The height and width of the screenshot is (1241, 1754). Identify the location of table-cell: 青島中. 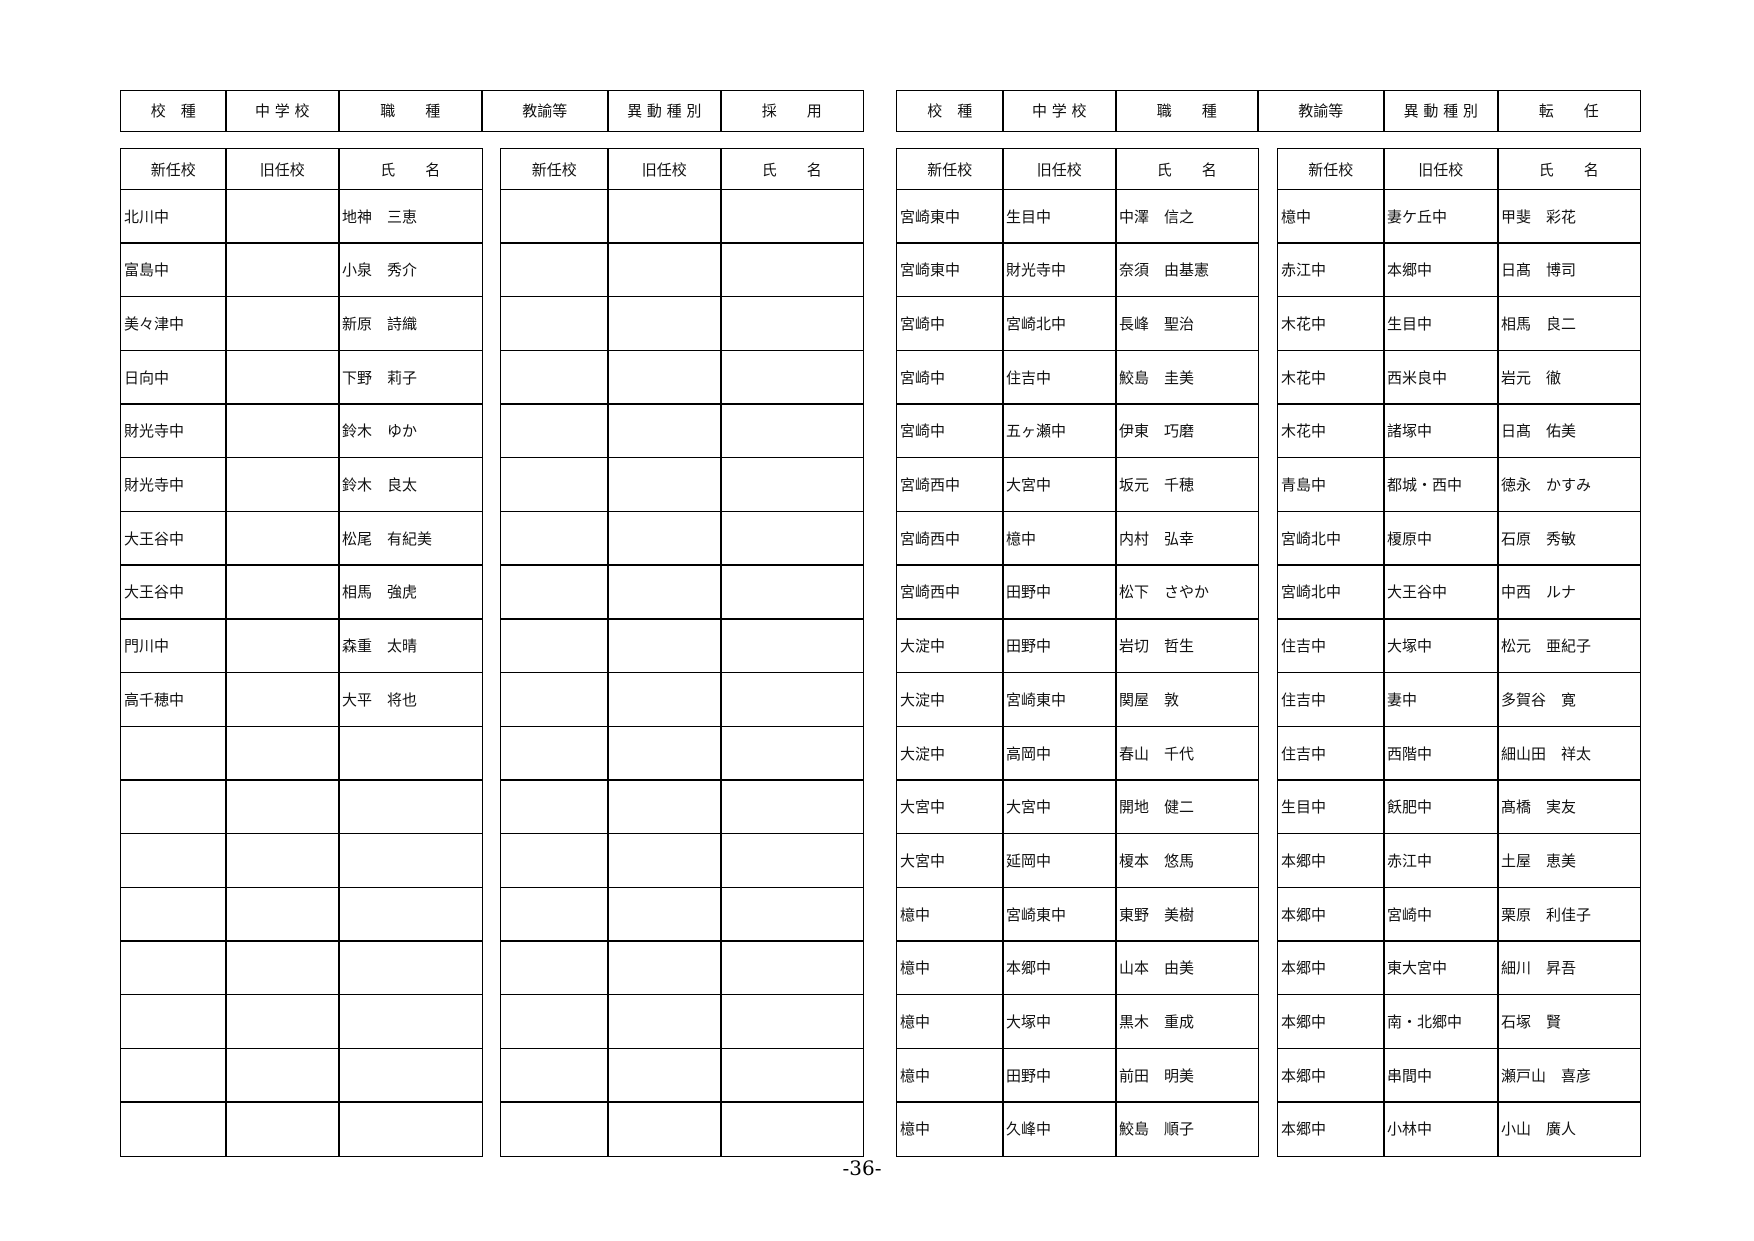
(1331, 485).